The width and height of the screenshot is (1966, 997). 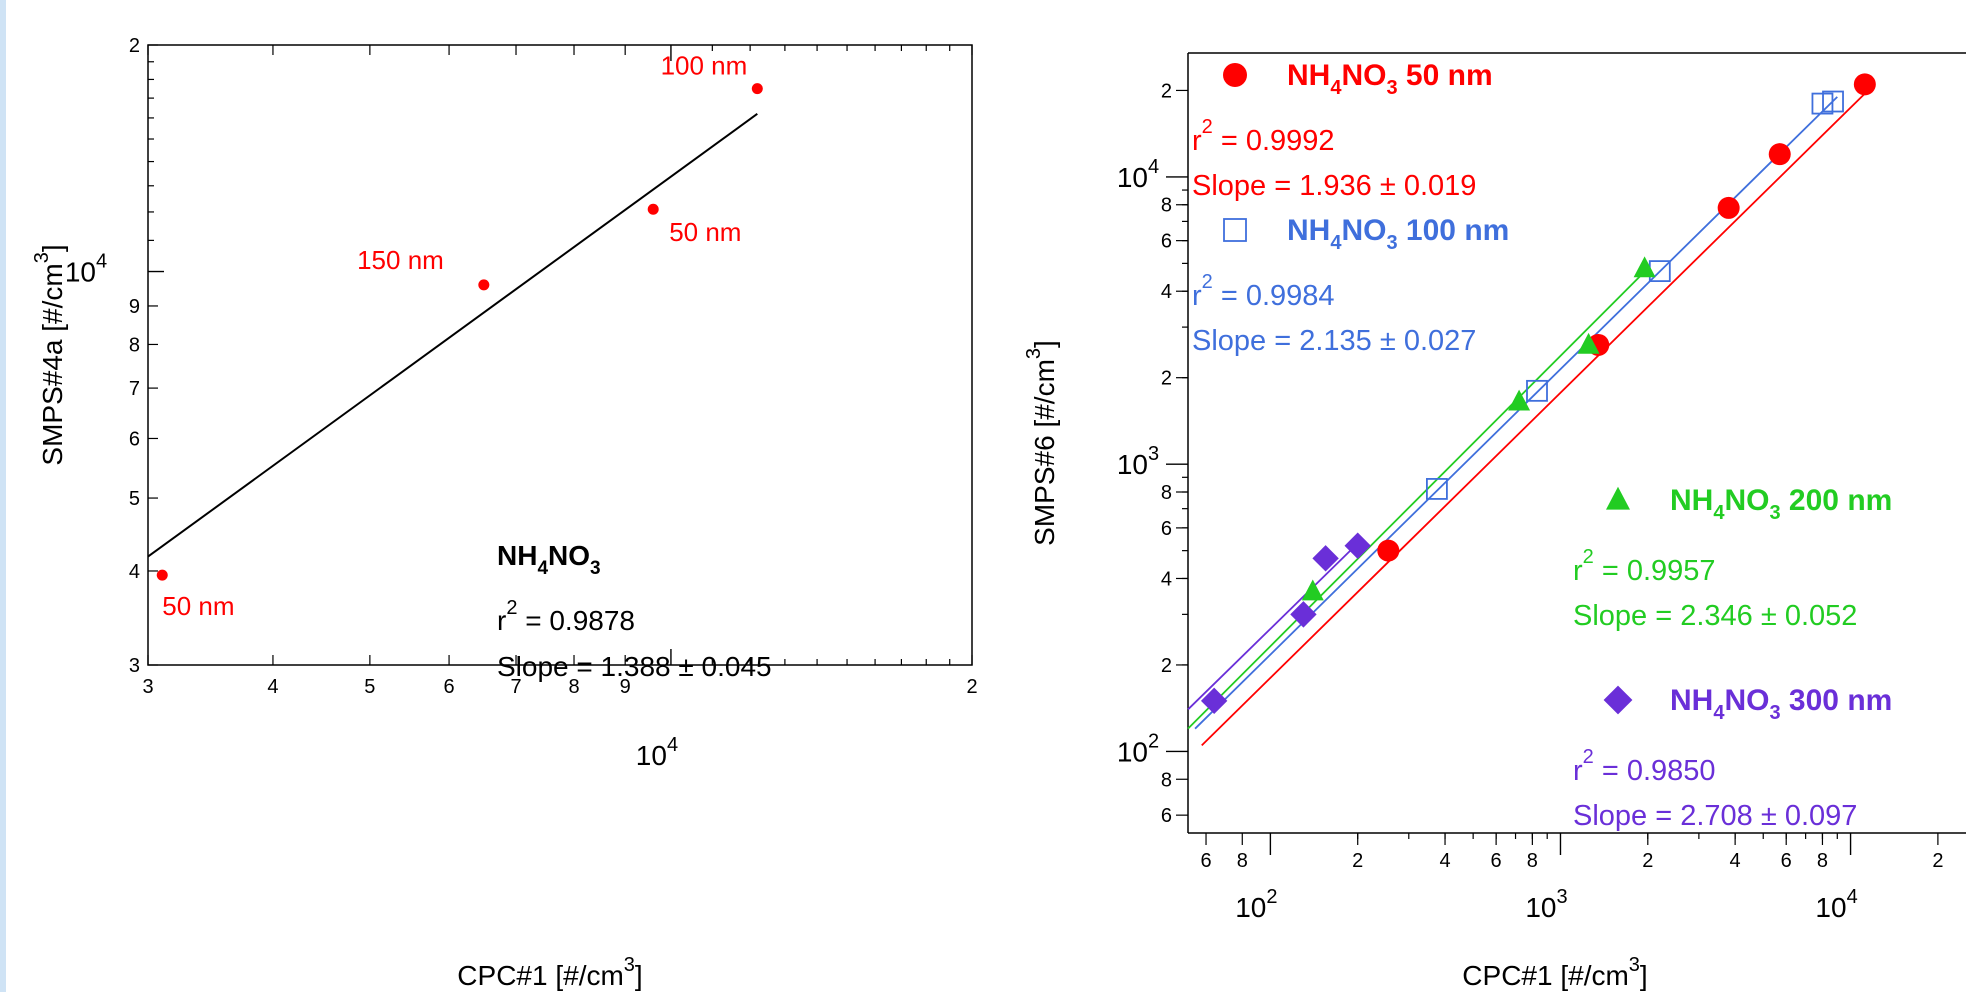 What do you see at coordinates (704, 66) in the screenshot?
I see `left-point-label: 100 nm` at bounding box center [704, 66].